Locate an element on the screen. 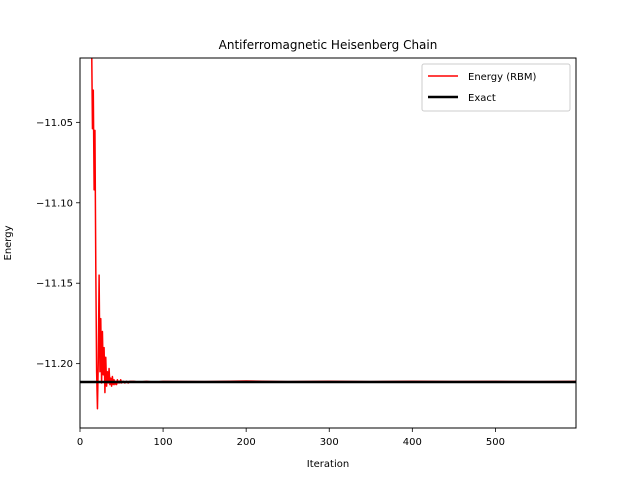  x-tick-label: 500 is located at coordinates (495, 442).